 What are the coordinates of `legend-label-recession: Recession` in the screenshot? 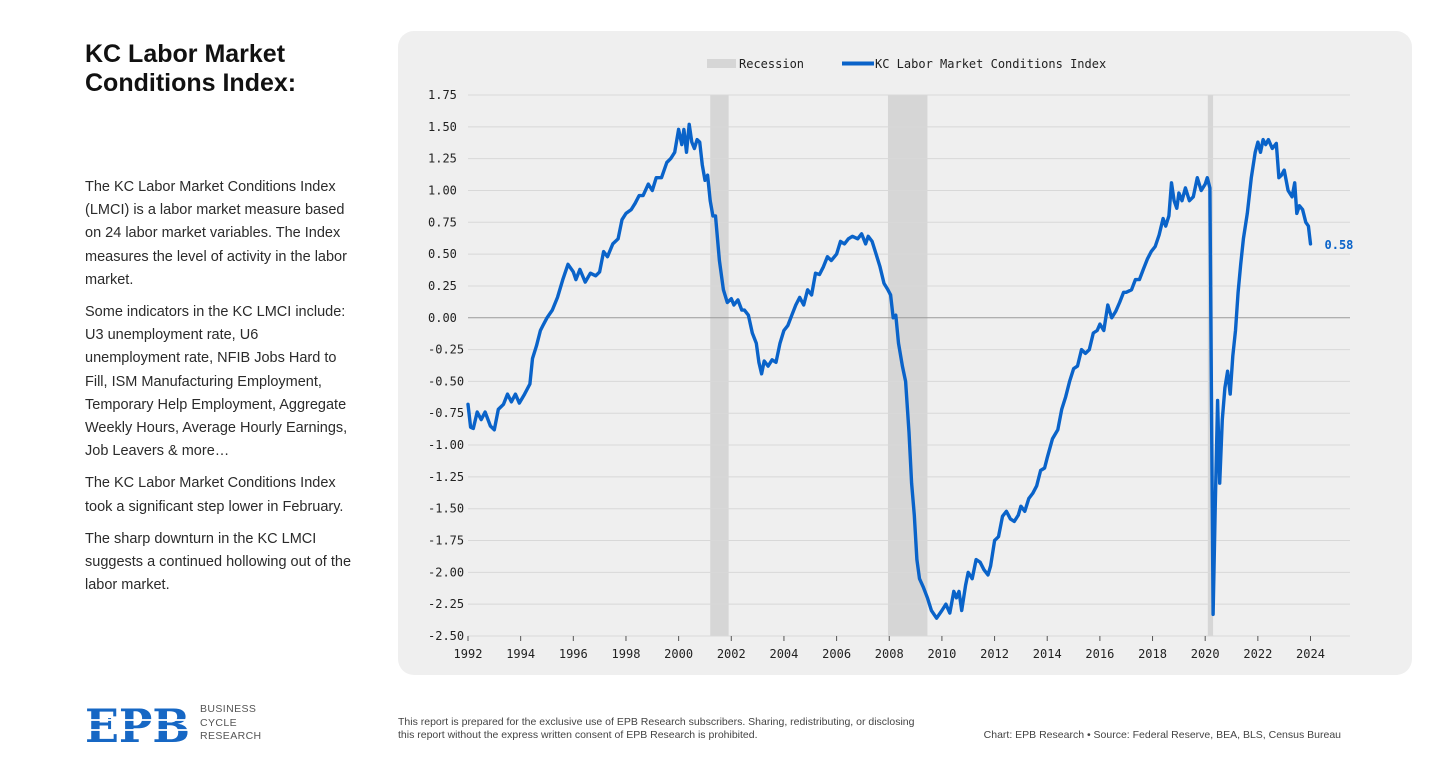 It's located at (771, 64).